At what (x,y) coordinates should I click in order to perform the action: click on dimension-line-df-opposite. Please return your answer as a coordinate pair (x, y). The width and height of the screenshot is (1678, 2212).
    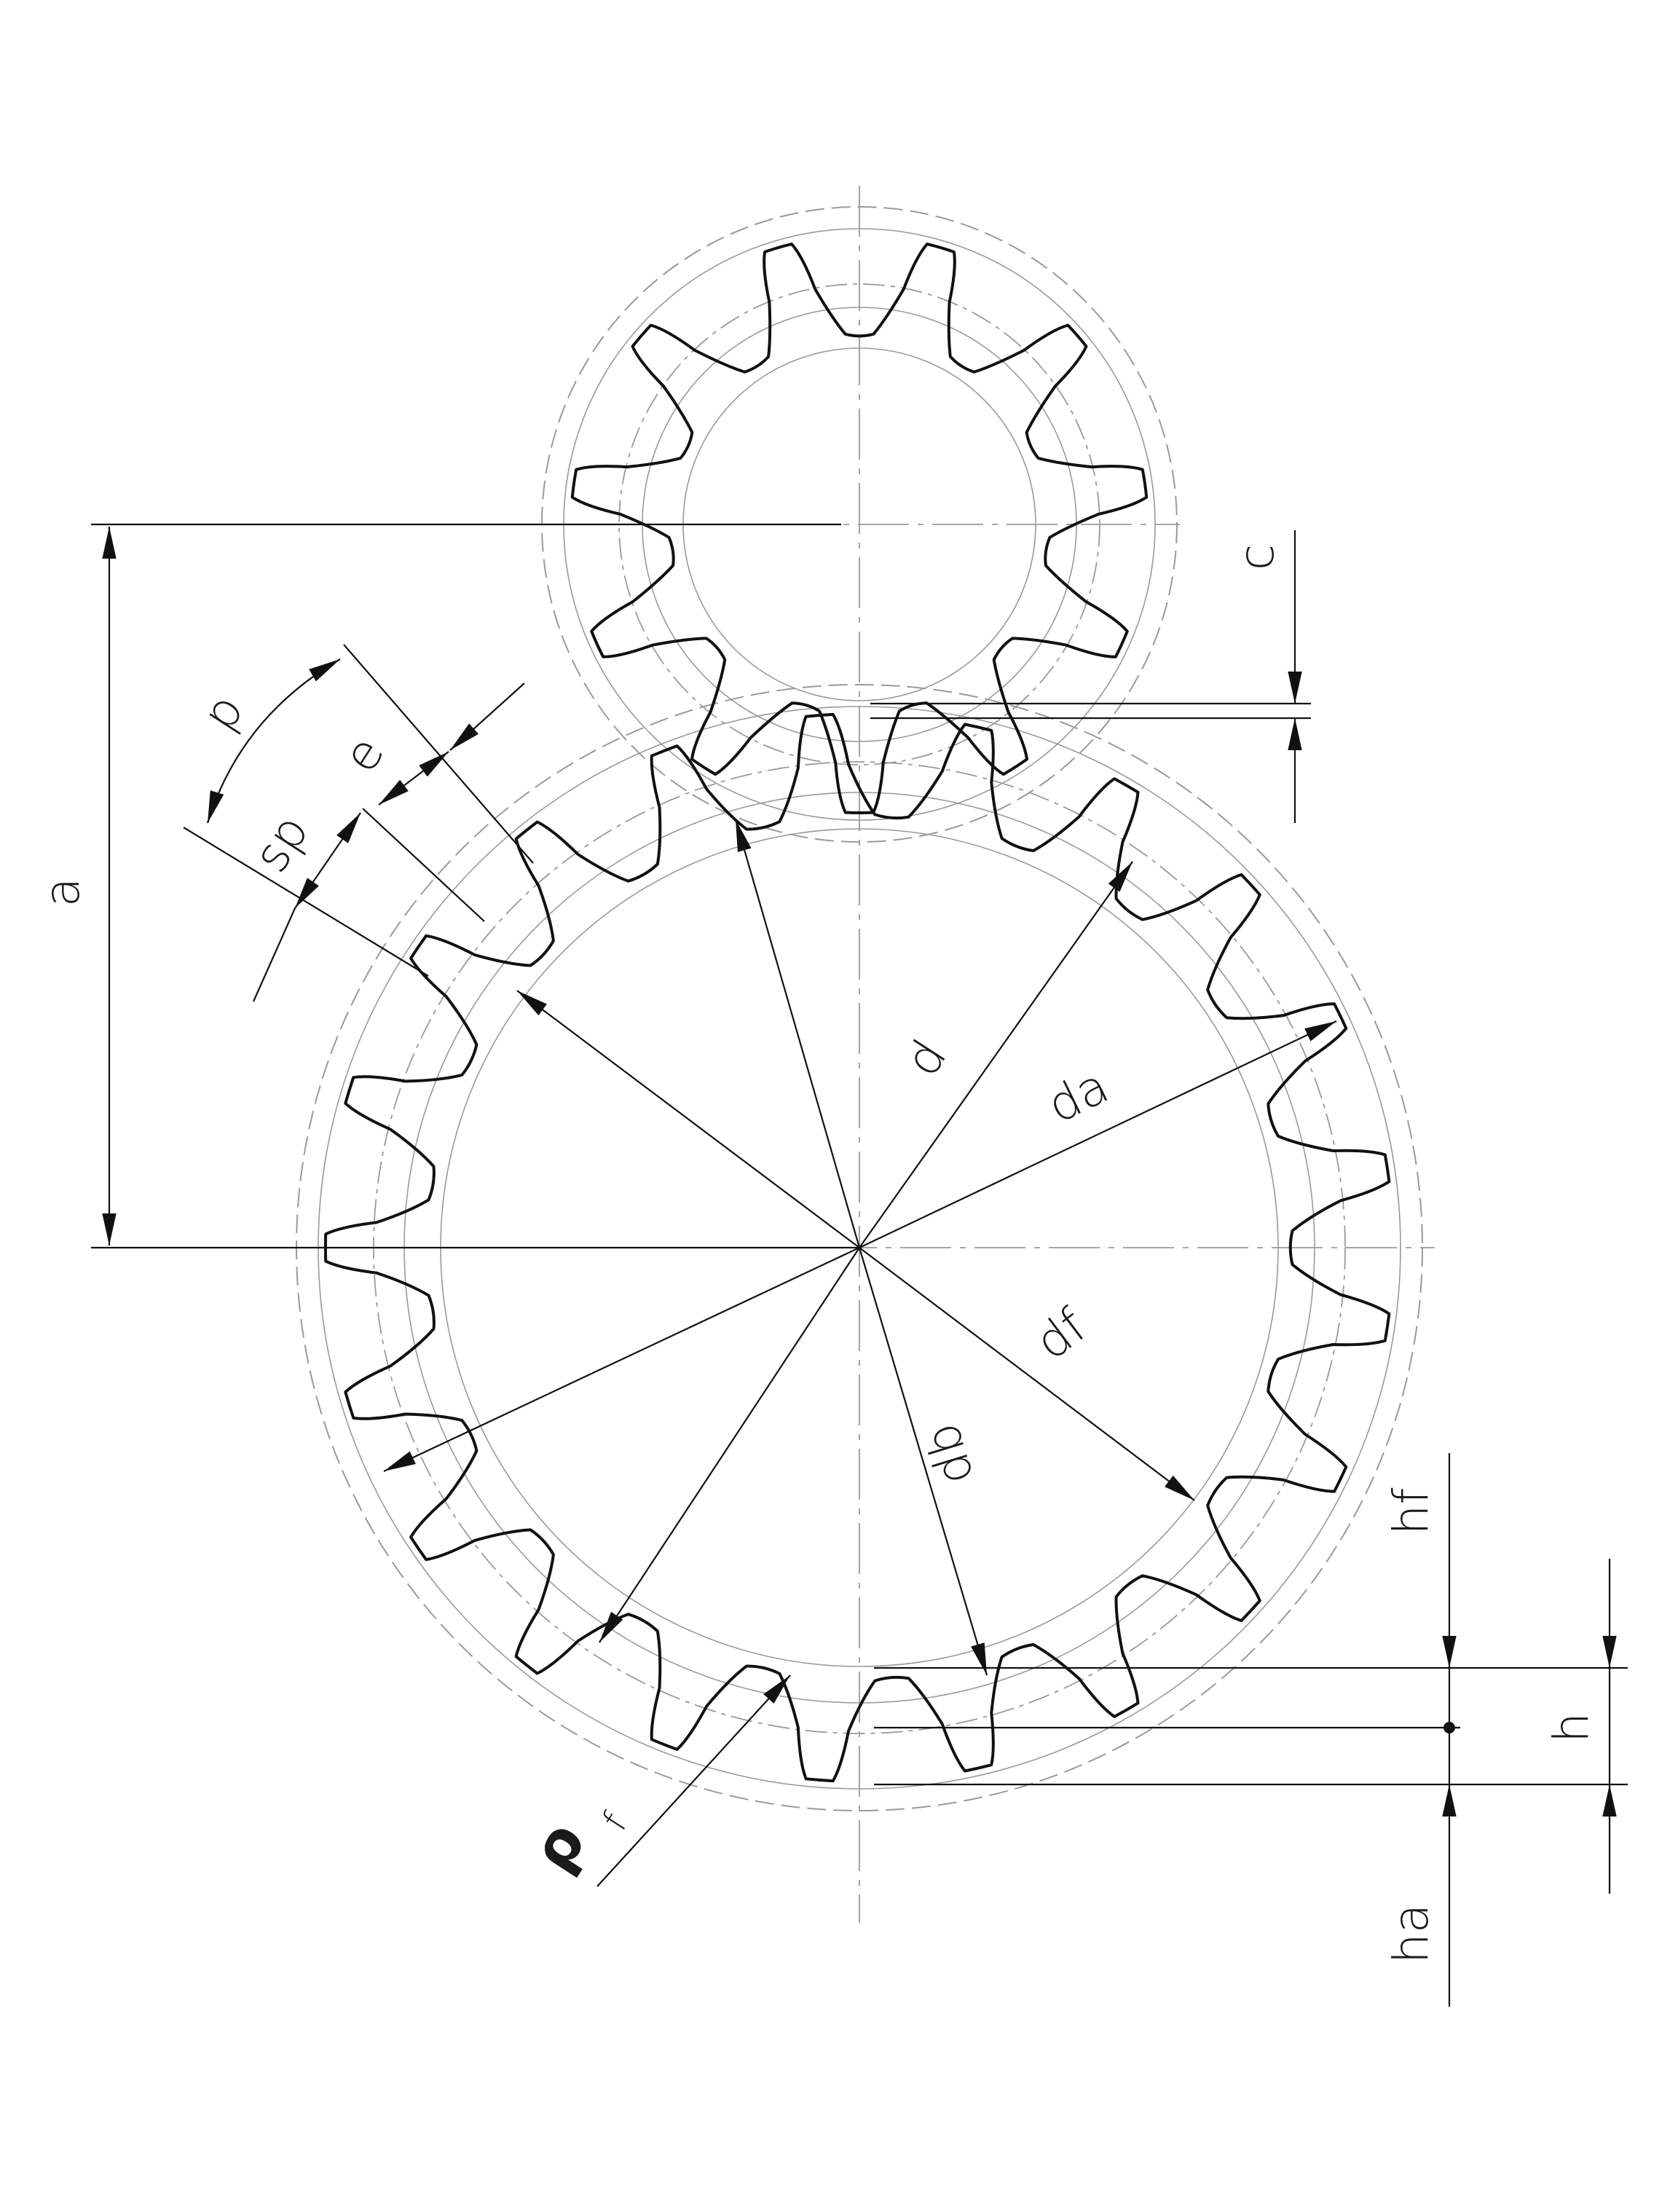
    Looking at the image, I should click on (797, 1033).